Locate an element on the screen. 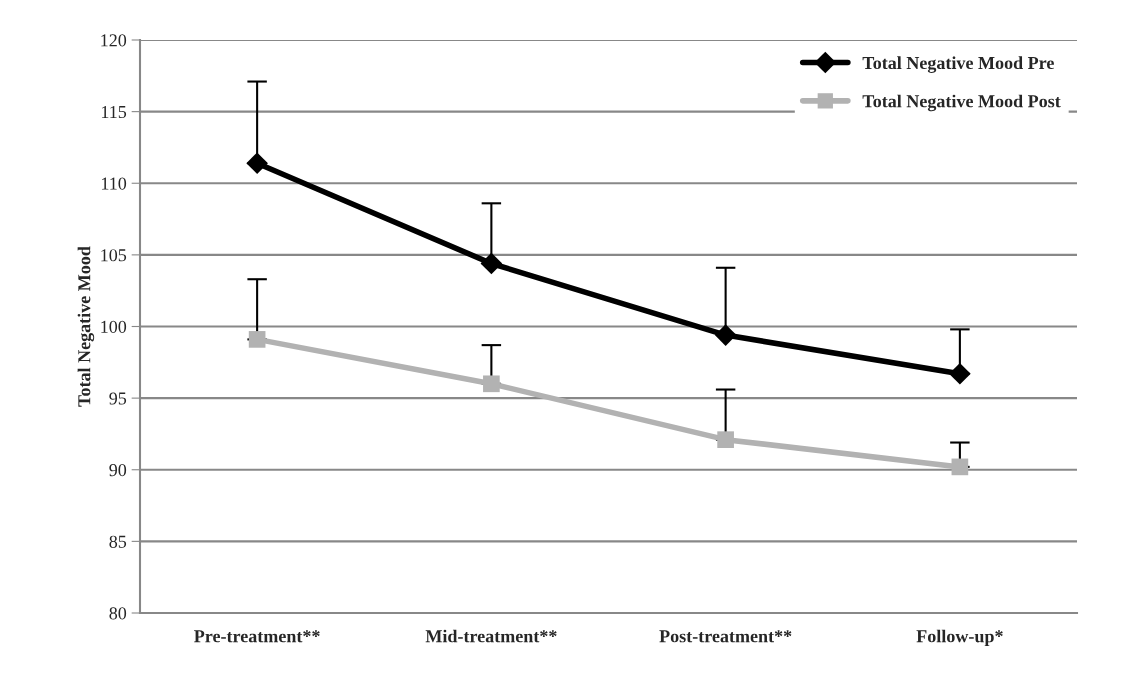 This screenshot has width=1131, height=684. x-tick-label: Pre-treatment** is located at coordinates (257, 636).